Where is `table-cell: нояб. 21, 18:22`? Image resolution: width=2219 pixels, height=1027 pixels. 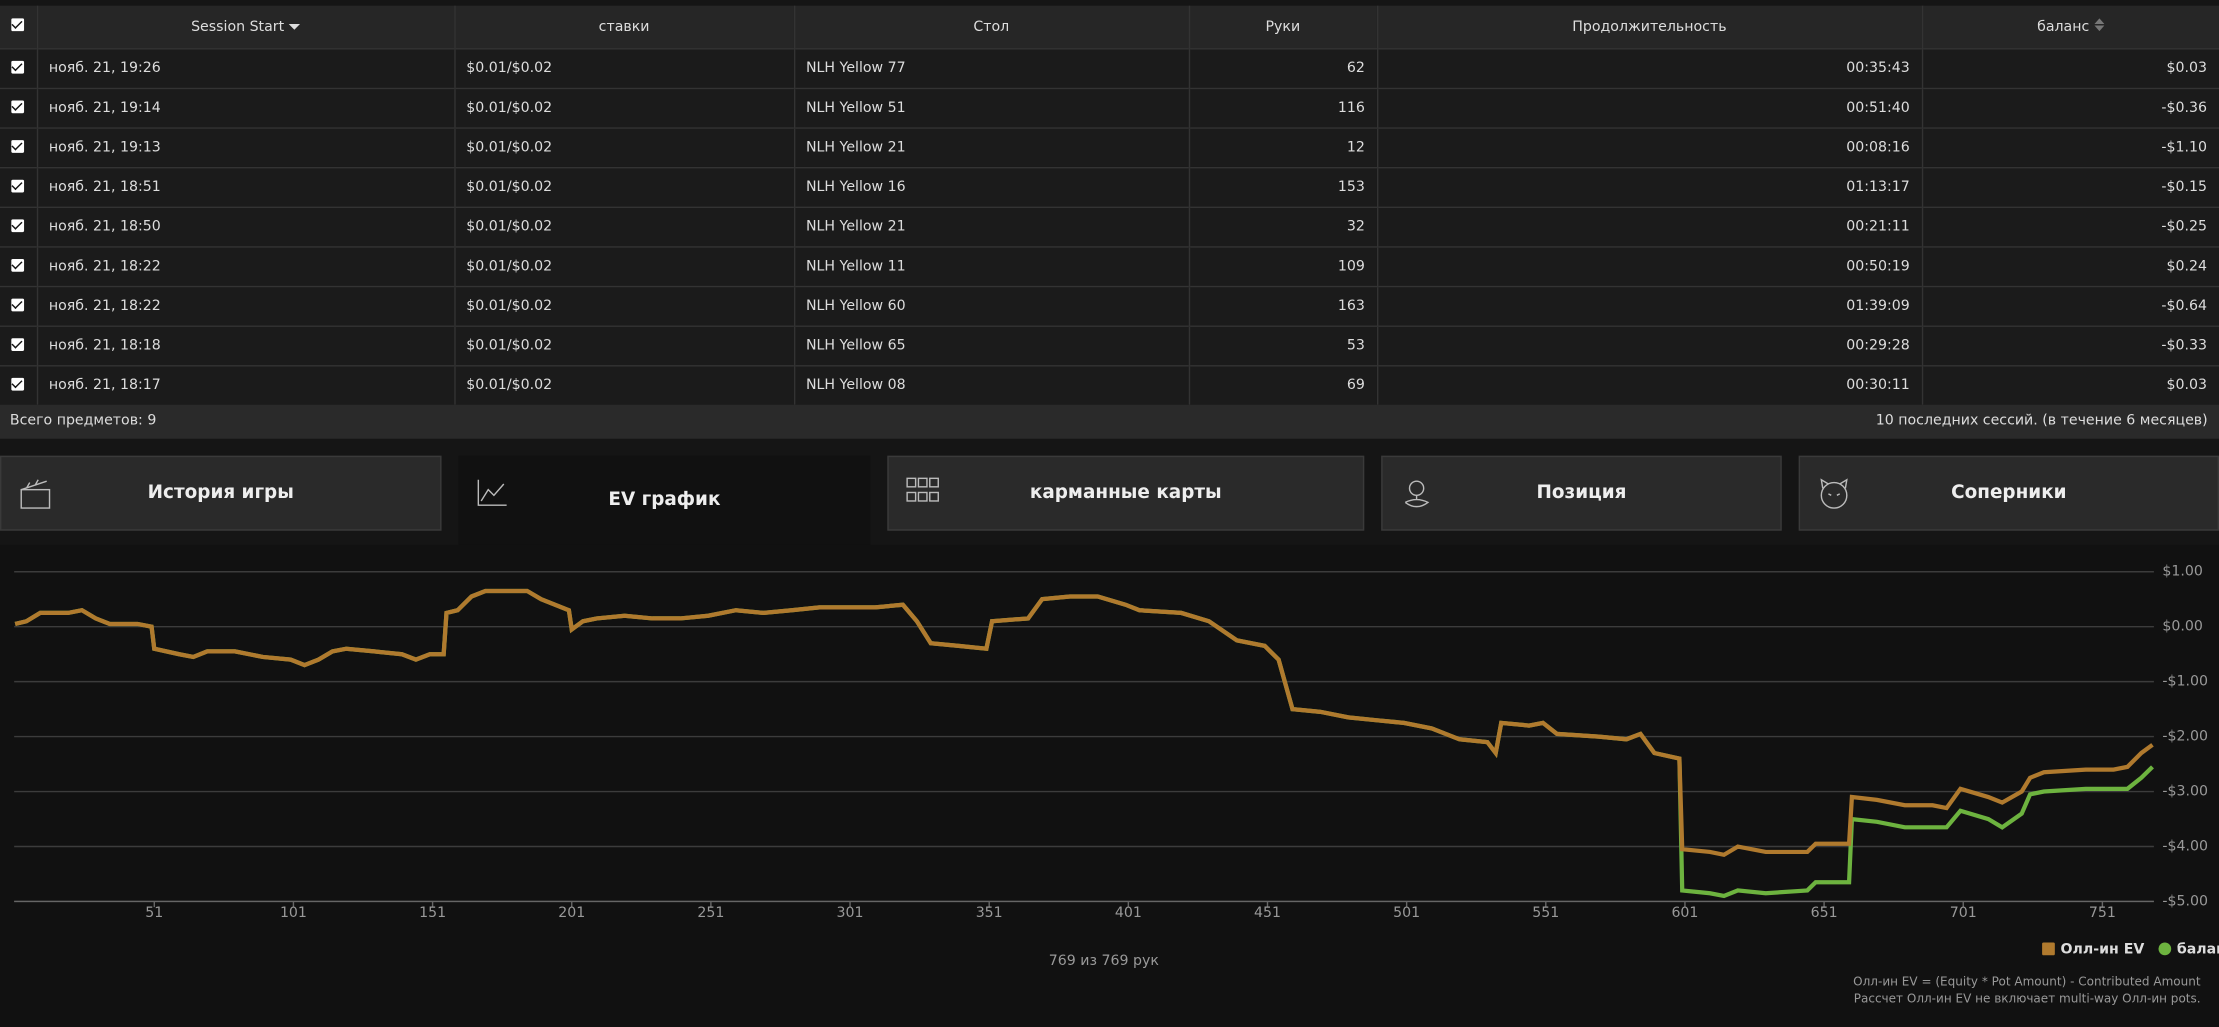
table-cell: нояб. 21, 18:22 is located at coordinates (245, 306).